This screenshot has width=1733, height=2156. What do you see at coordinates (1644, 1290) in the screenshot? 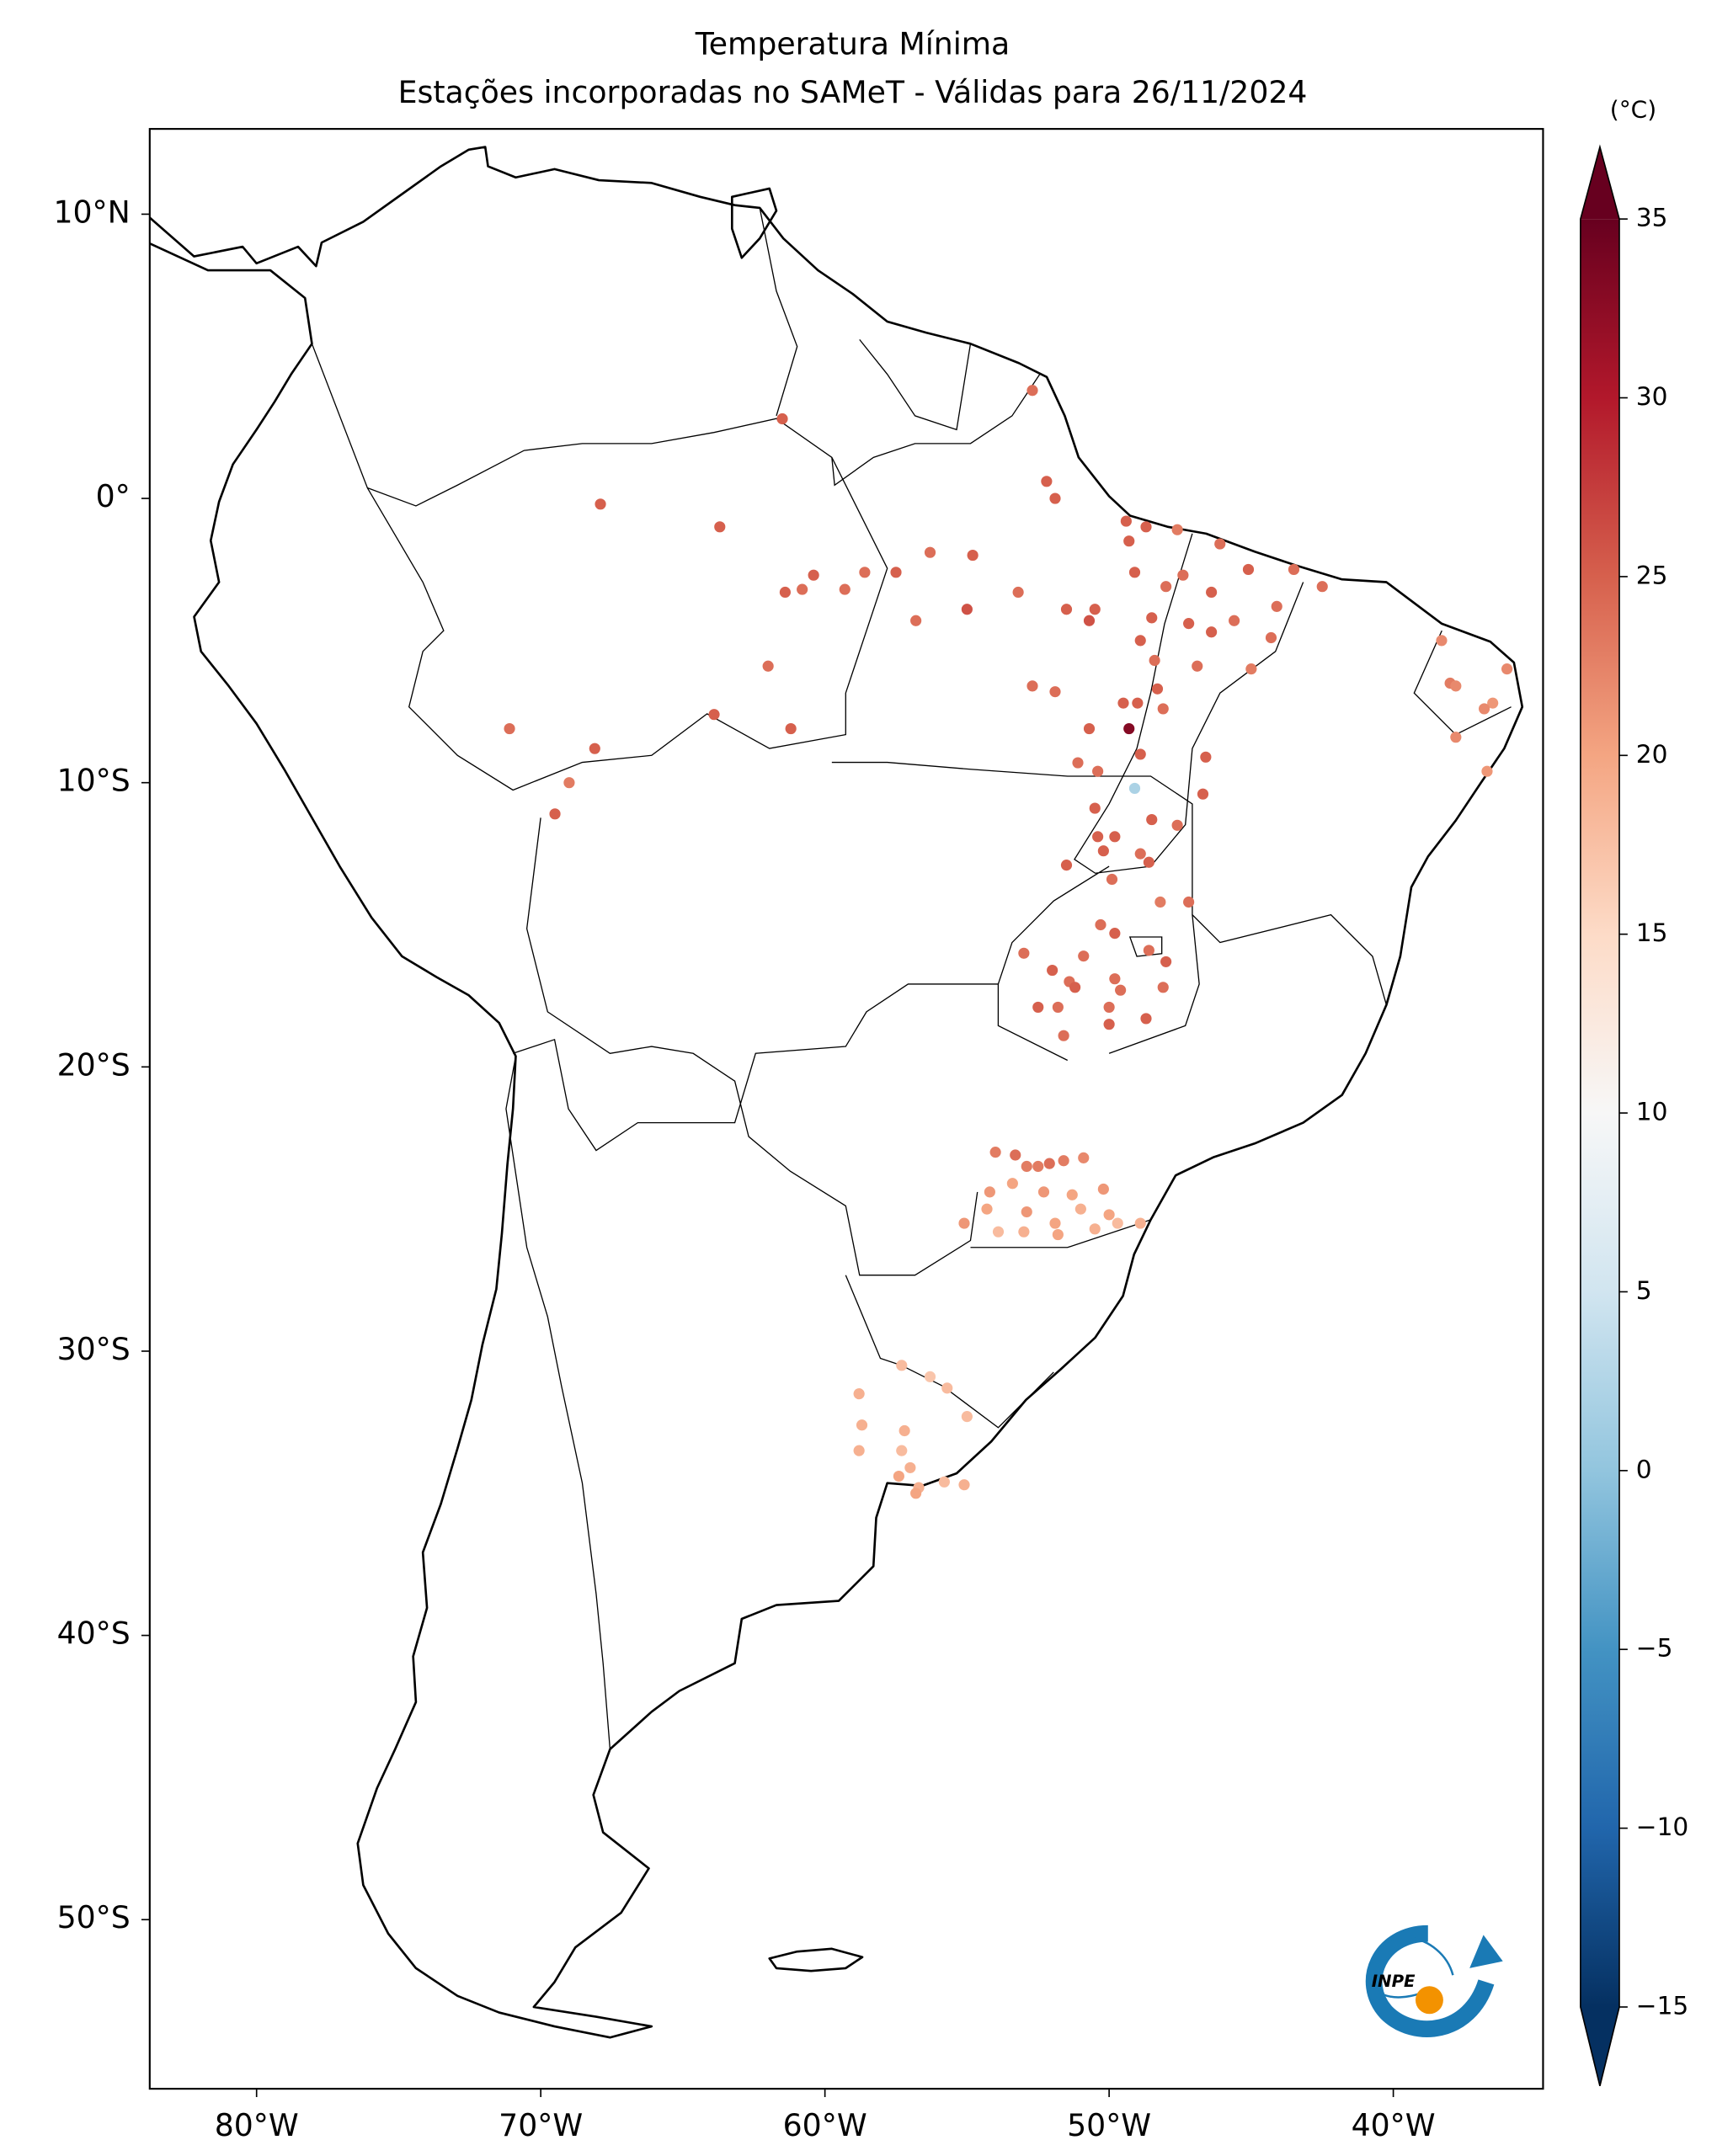
I see `colorbar-tick-label: 5` at bounding box center [1644, 1290].